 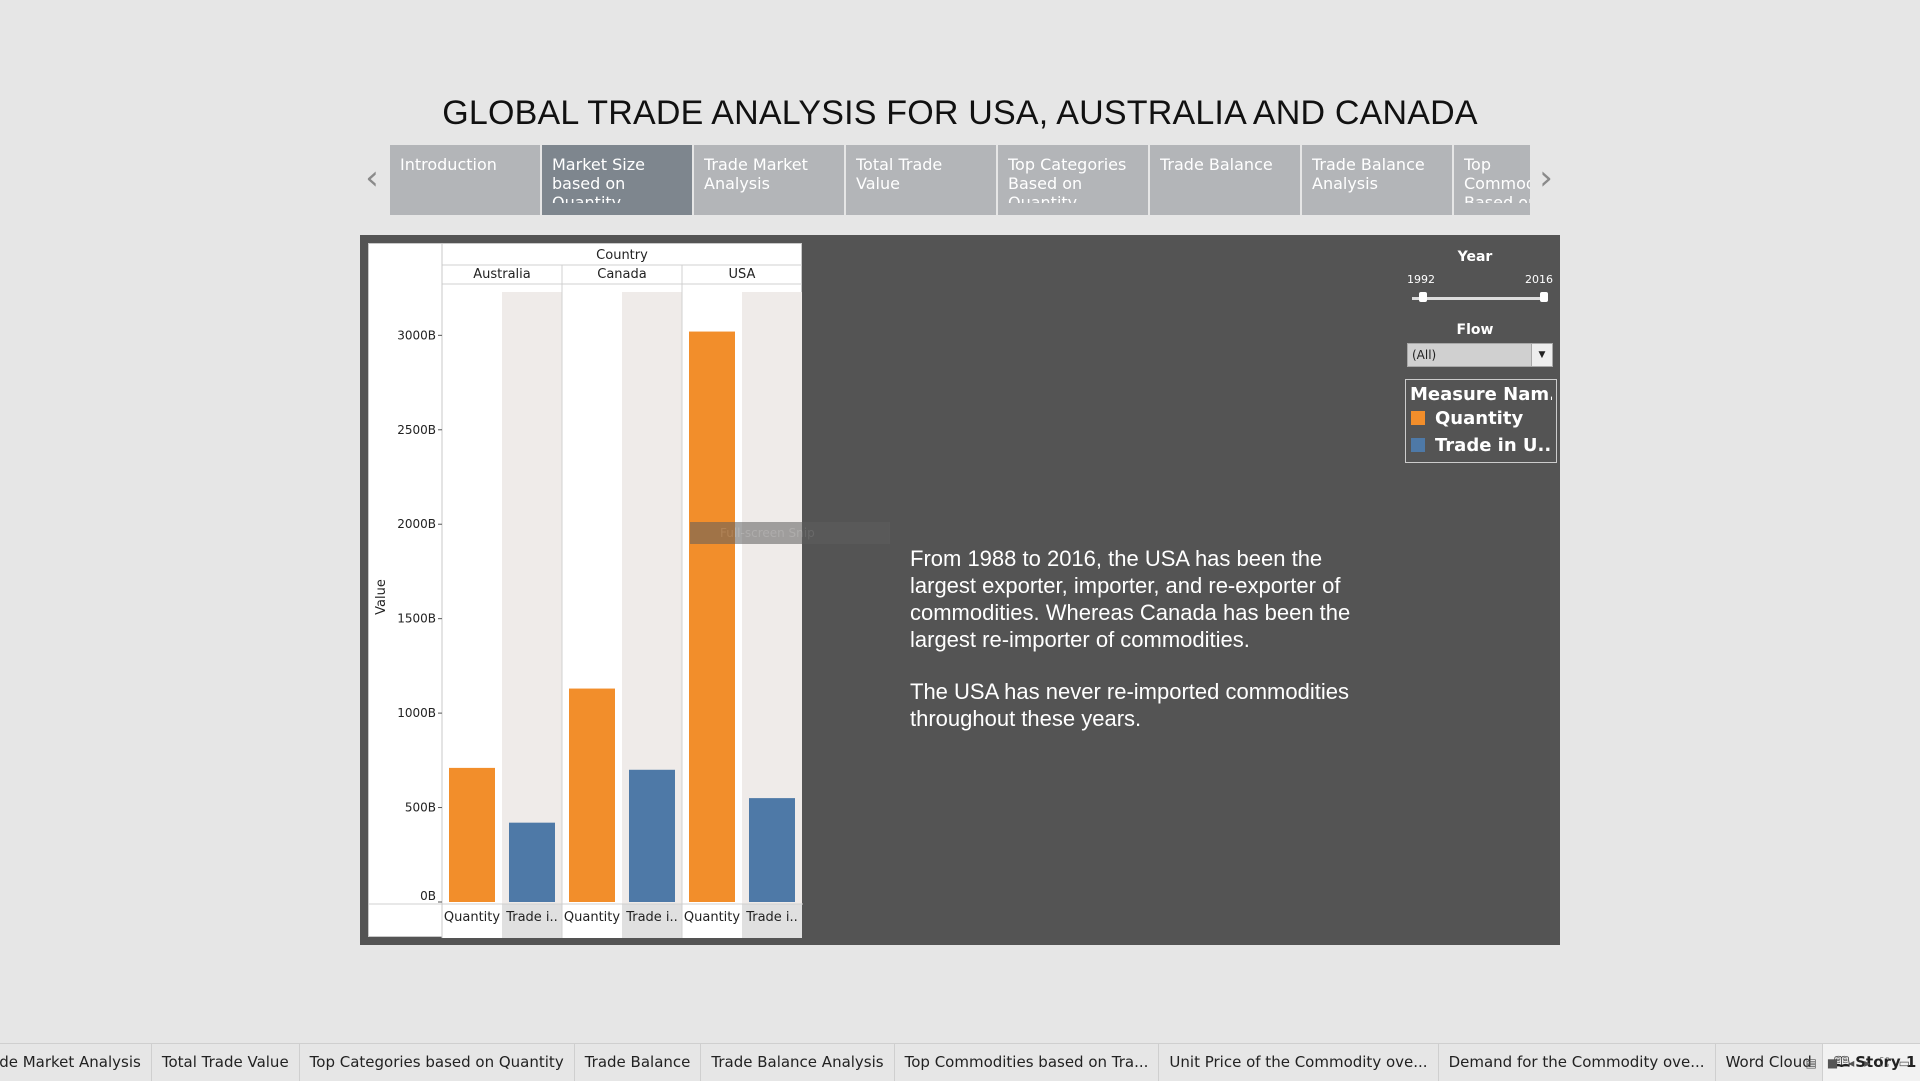 I want to click on next-sheet-icon: ▸, so click(x=1867, y=1062).